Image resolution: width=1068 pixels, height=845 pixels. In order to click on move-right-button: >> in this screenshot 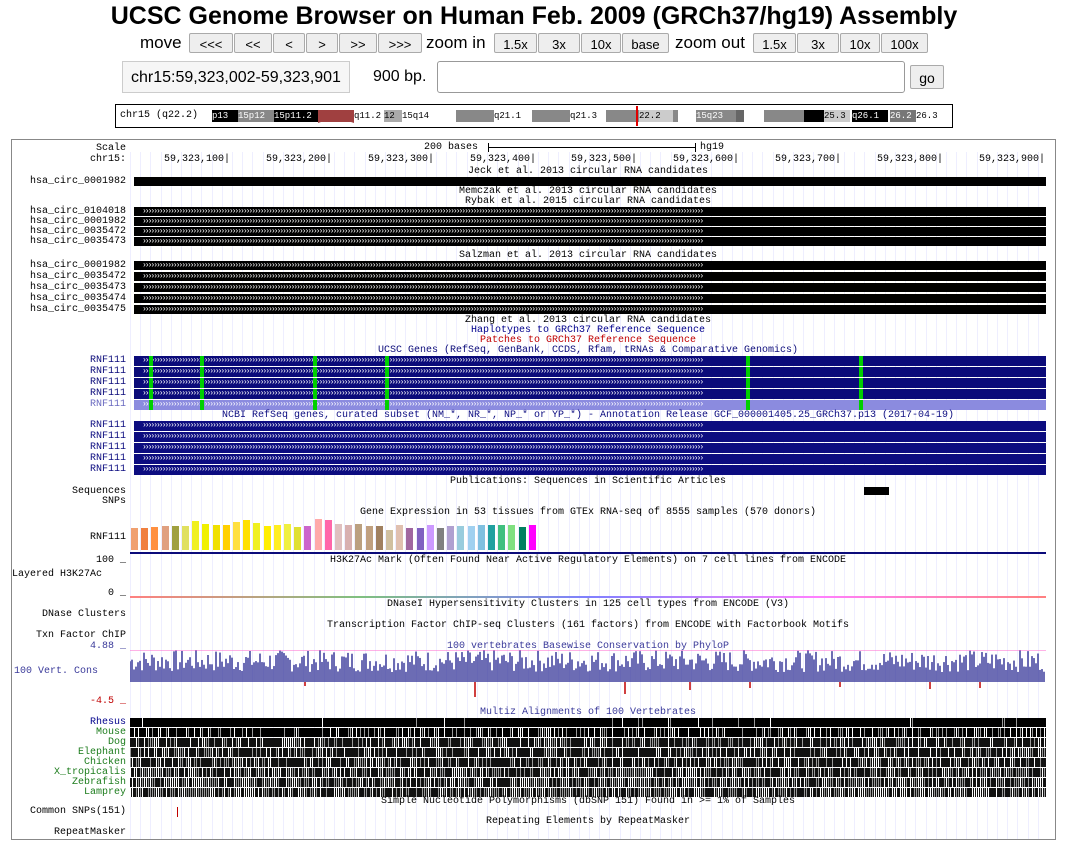, I will do `click(358, 43)`.